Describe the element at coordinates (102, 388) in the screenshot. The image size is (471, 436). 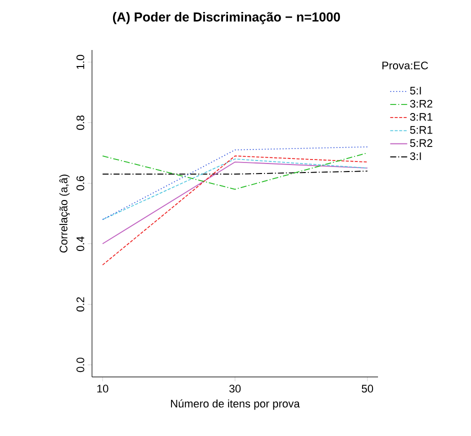
I see `x-tick-label: 10` at that location.